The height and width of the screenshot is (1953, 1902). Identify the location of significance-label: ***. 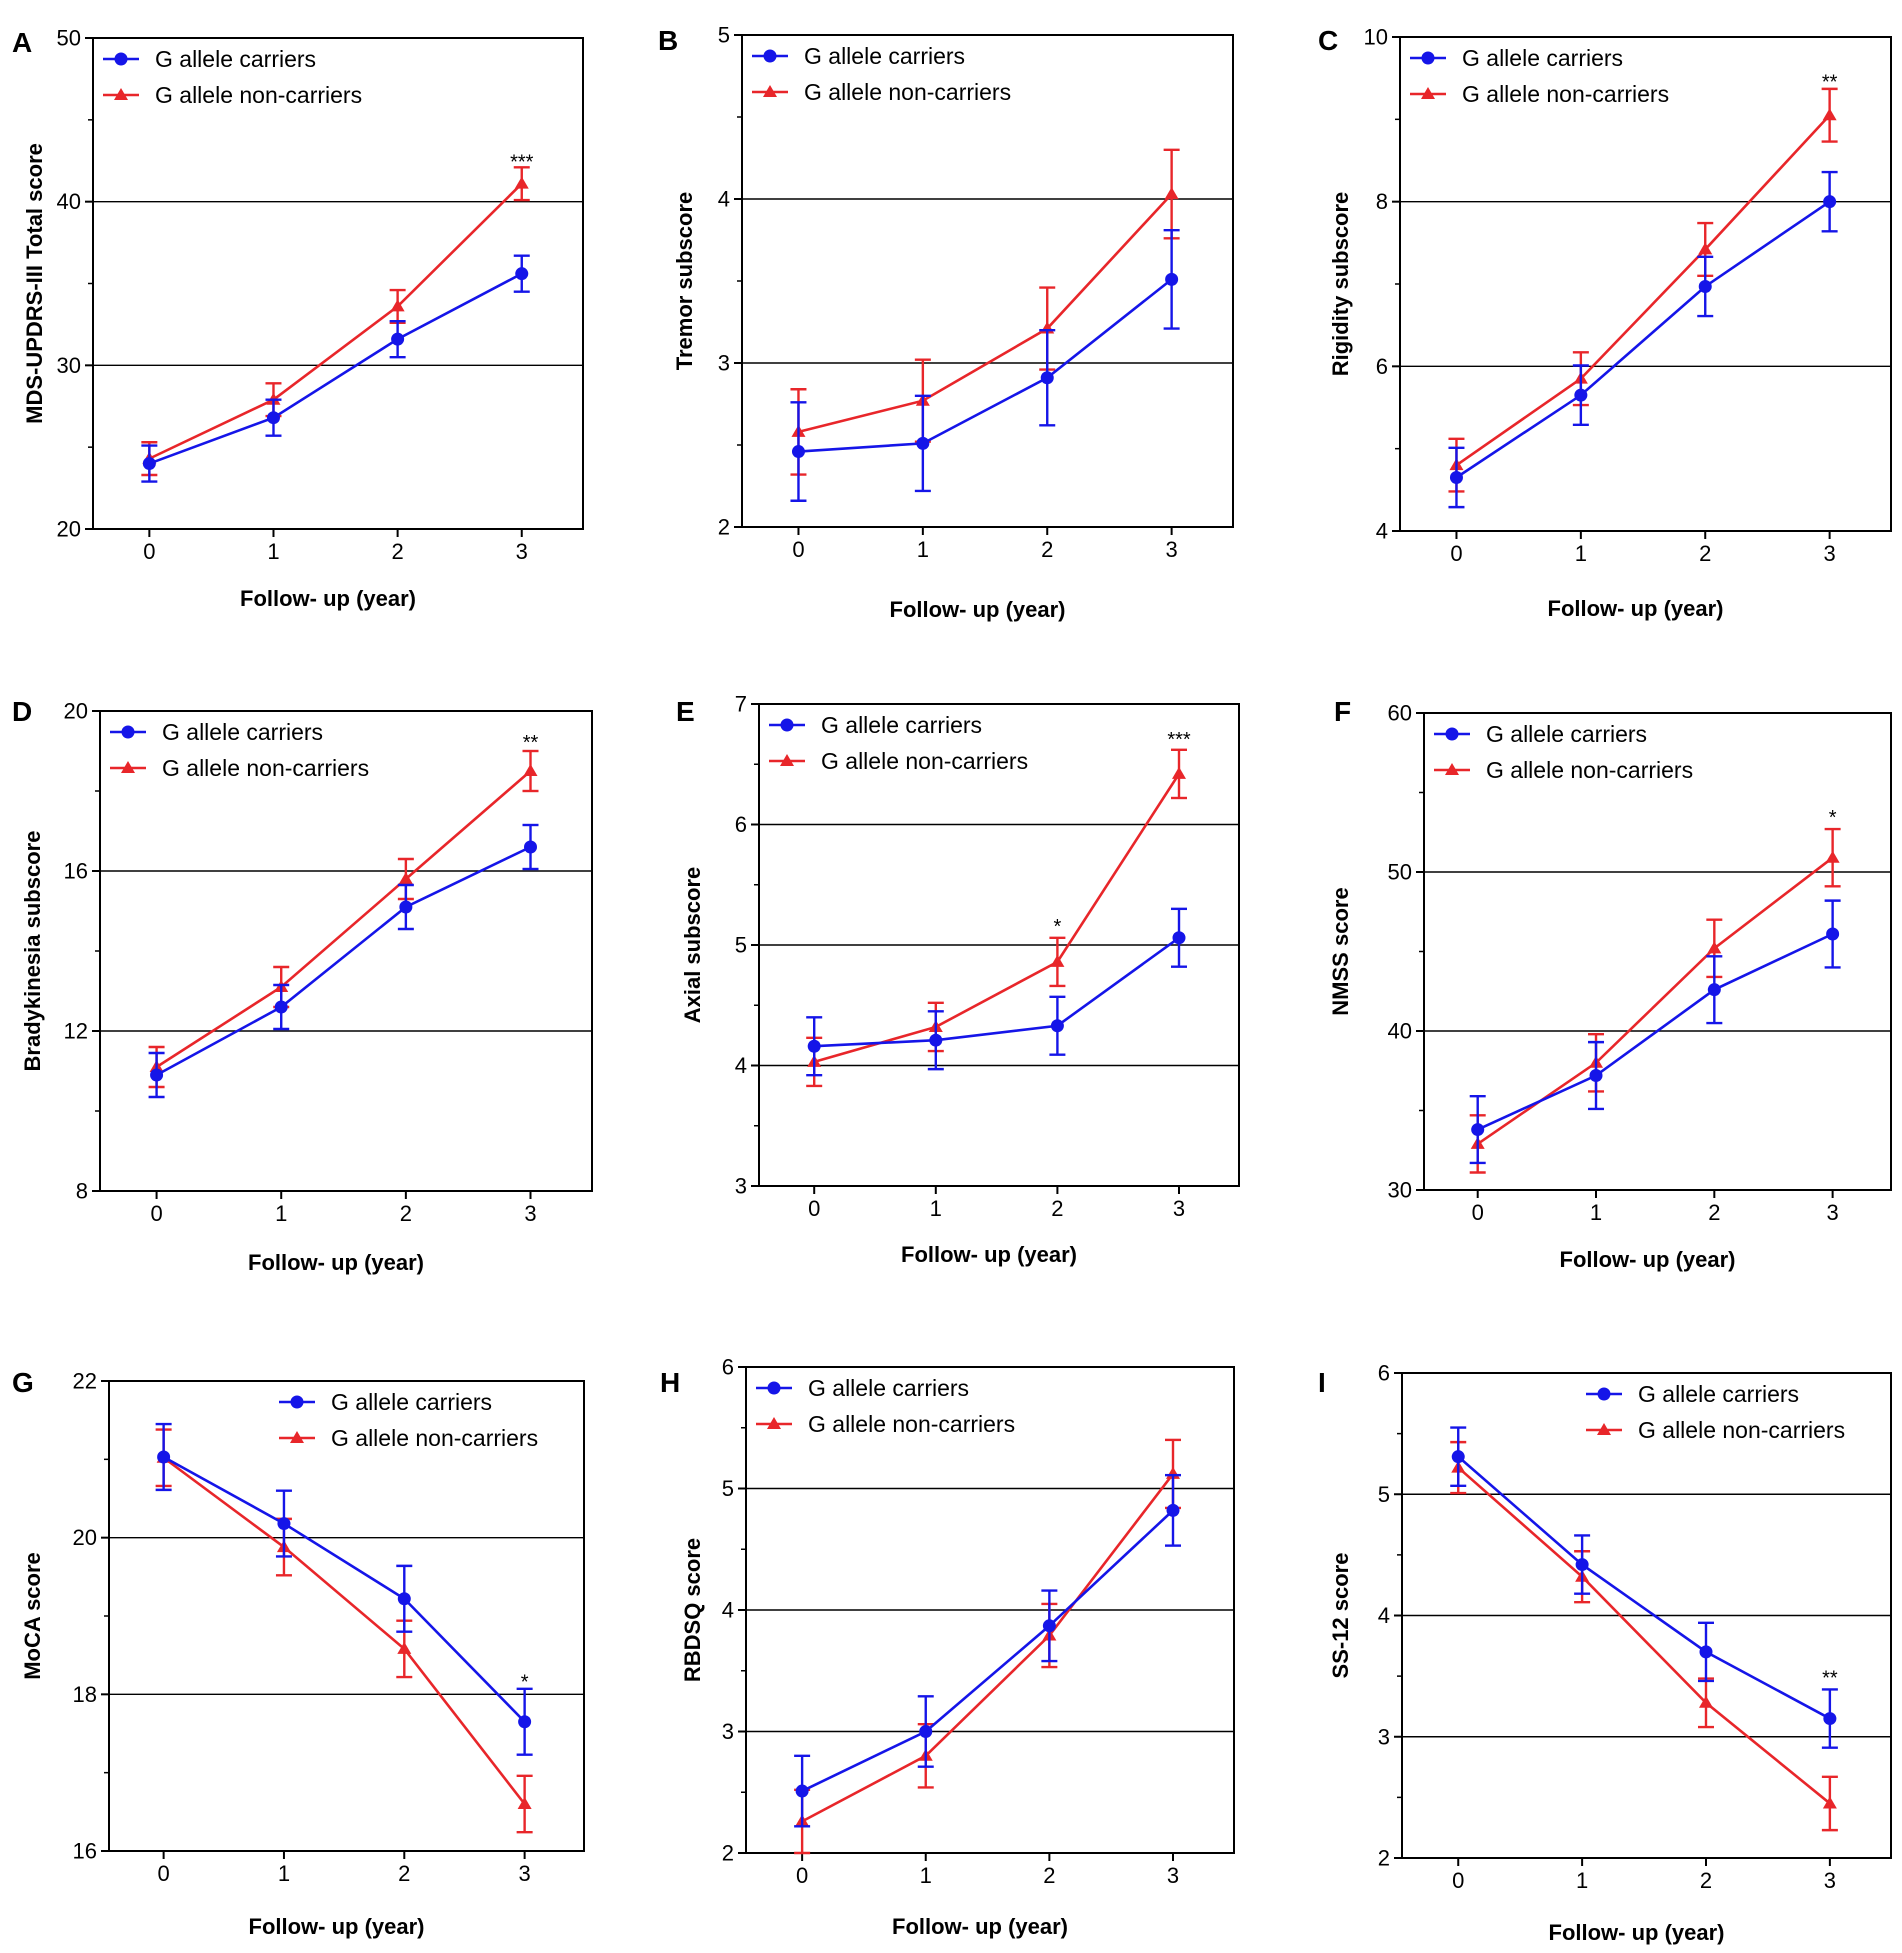
(1179, 740).